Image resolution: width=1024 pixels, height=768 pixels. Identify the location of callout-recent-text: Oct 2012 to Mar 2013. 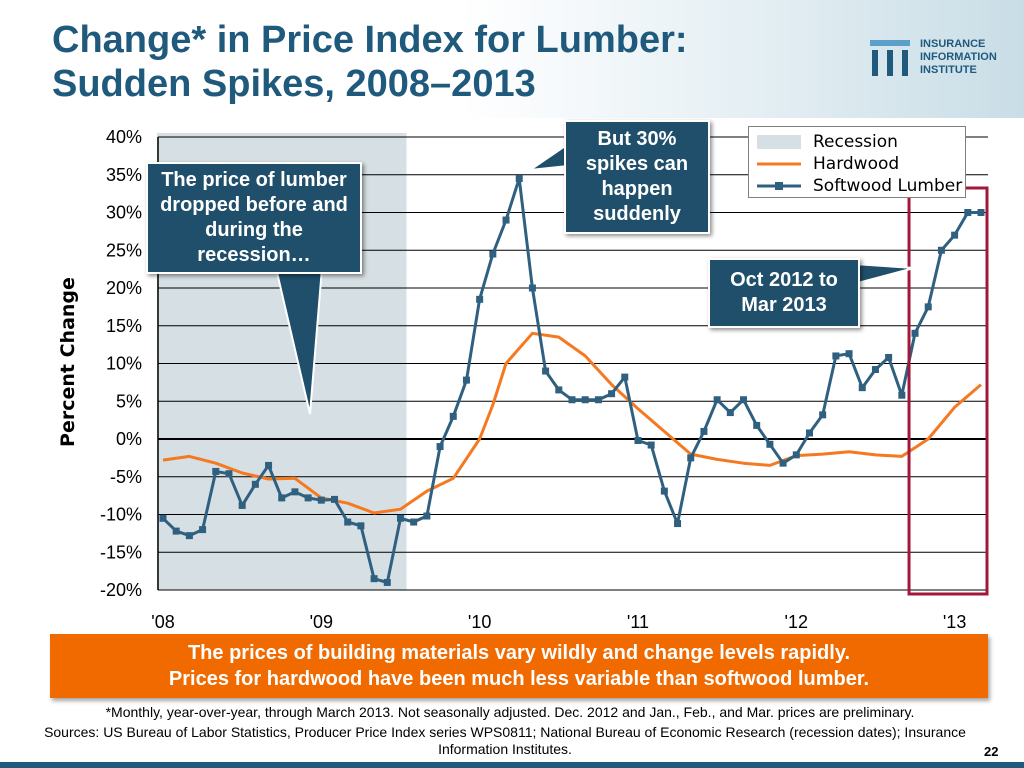
(784, 292).